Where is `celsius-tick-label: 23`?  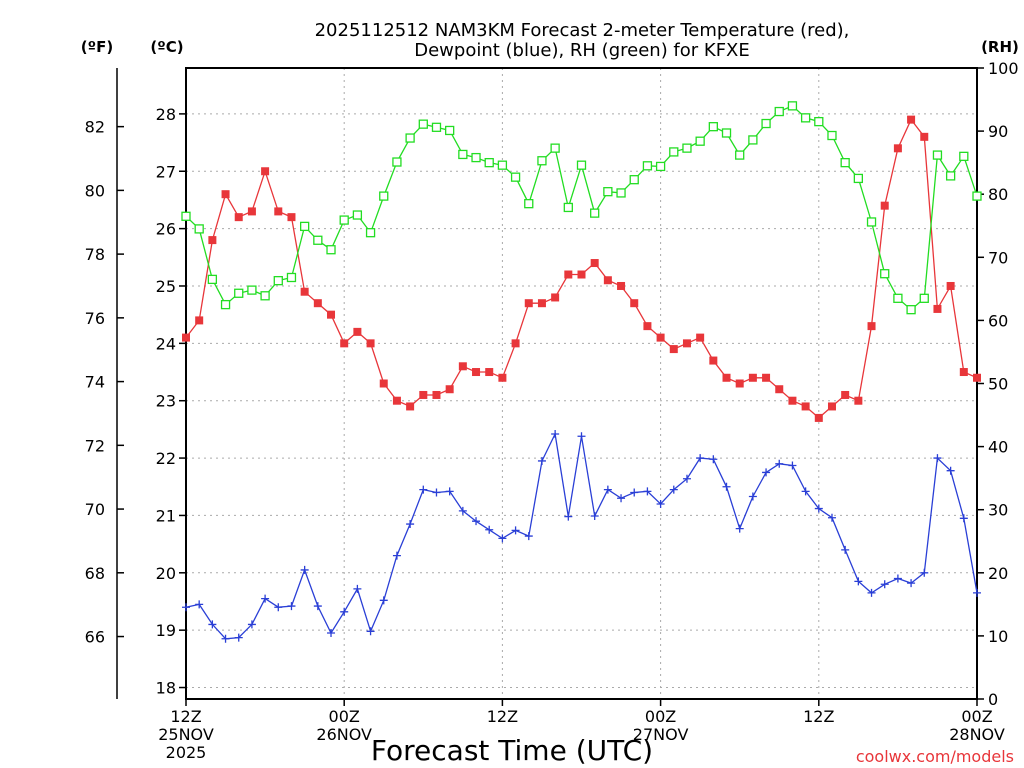 celsius-tick-label: 23 is located at coordinates (166, 401).